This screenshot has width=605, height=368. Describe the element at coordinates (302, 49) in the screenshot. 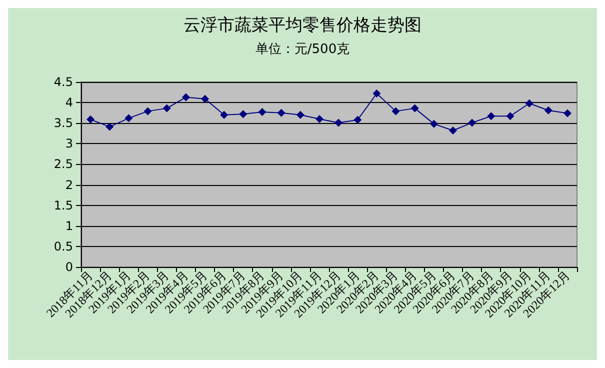

I see `chart-subtitle: 单位：元/500克` at that location.